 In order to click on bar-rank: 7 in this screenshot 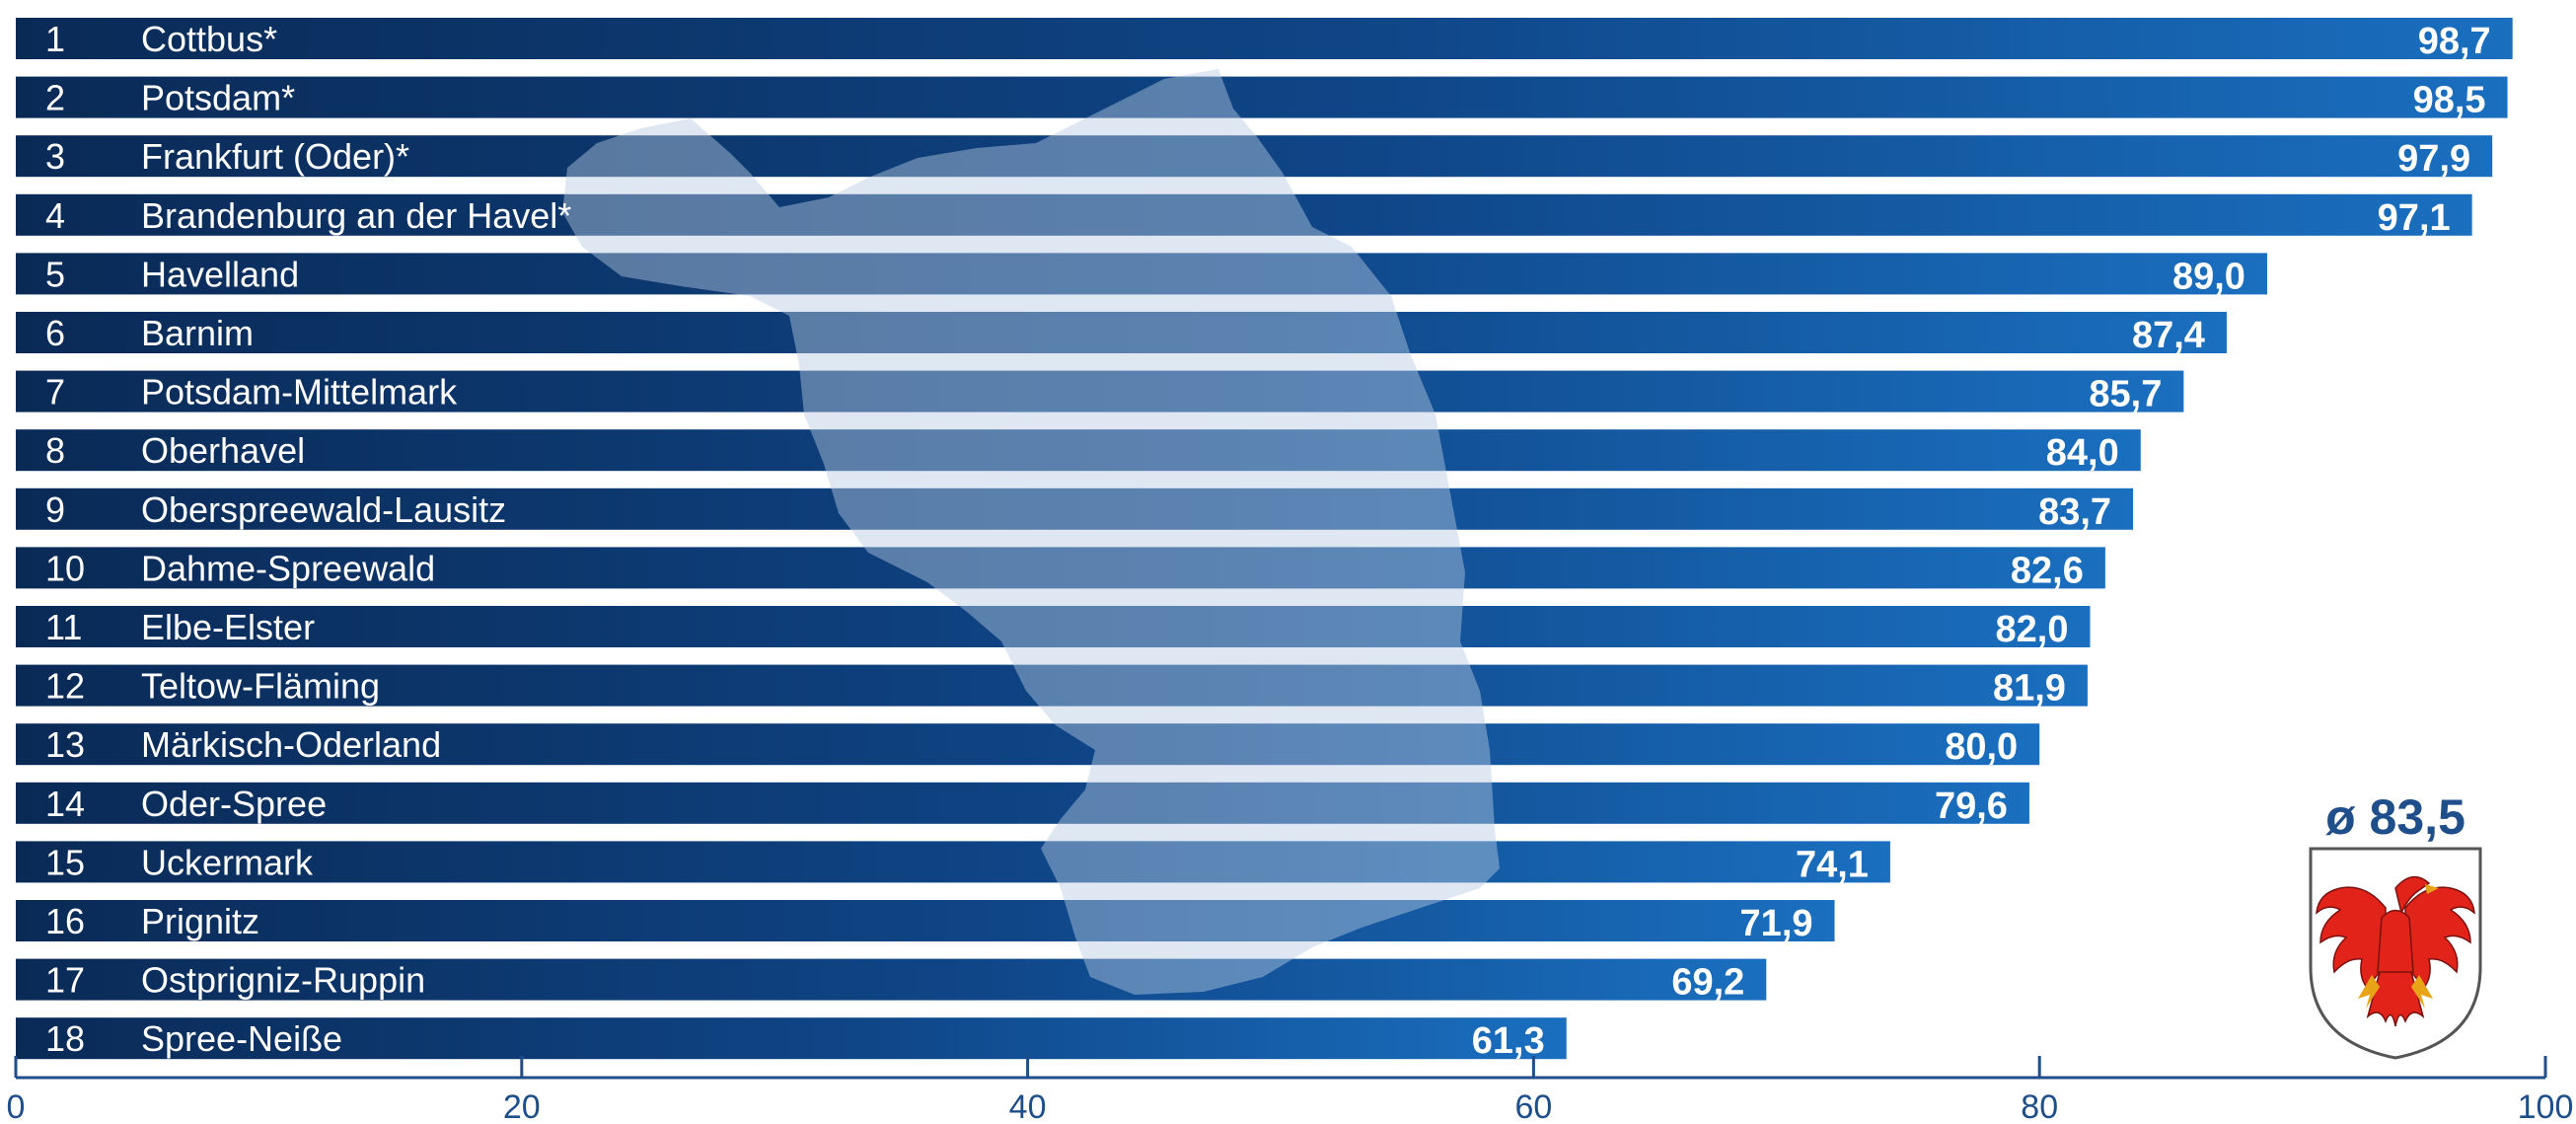, I will do `click(55, 392)`.